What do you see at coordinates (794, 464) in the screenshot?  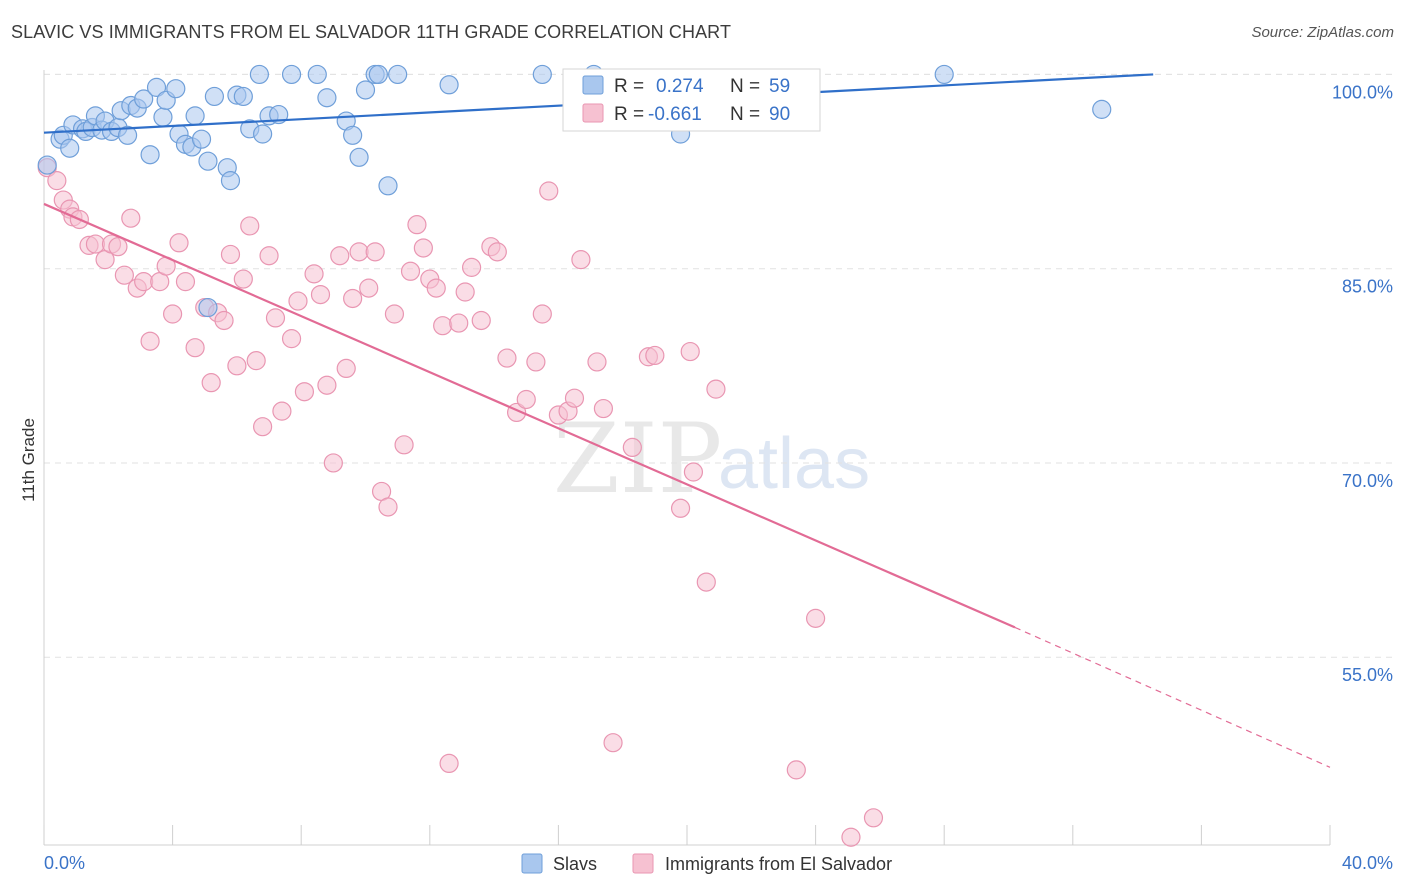 I see `watermark-atlas: atlas` at bounding box center [794, 464].